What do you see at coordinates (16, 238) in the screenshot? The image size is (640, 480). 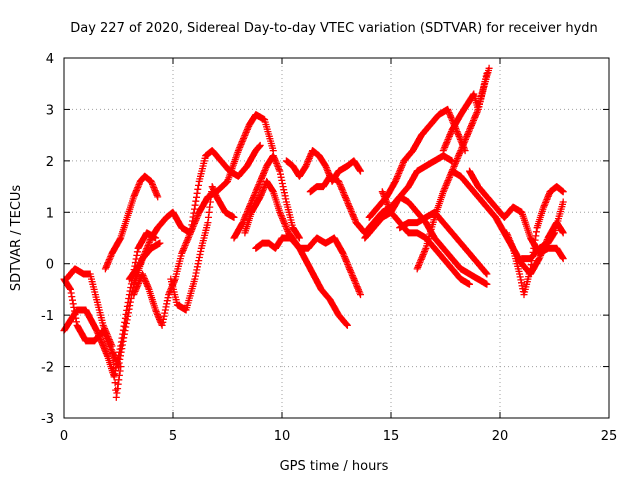 I see `y-axis-label: SDTVAR / TECUs` at bounding box center [16, 238].